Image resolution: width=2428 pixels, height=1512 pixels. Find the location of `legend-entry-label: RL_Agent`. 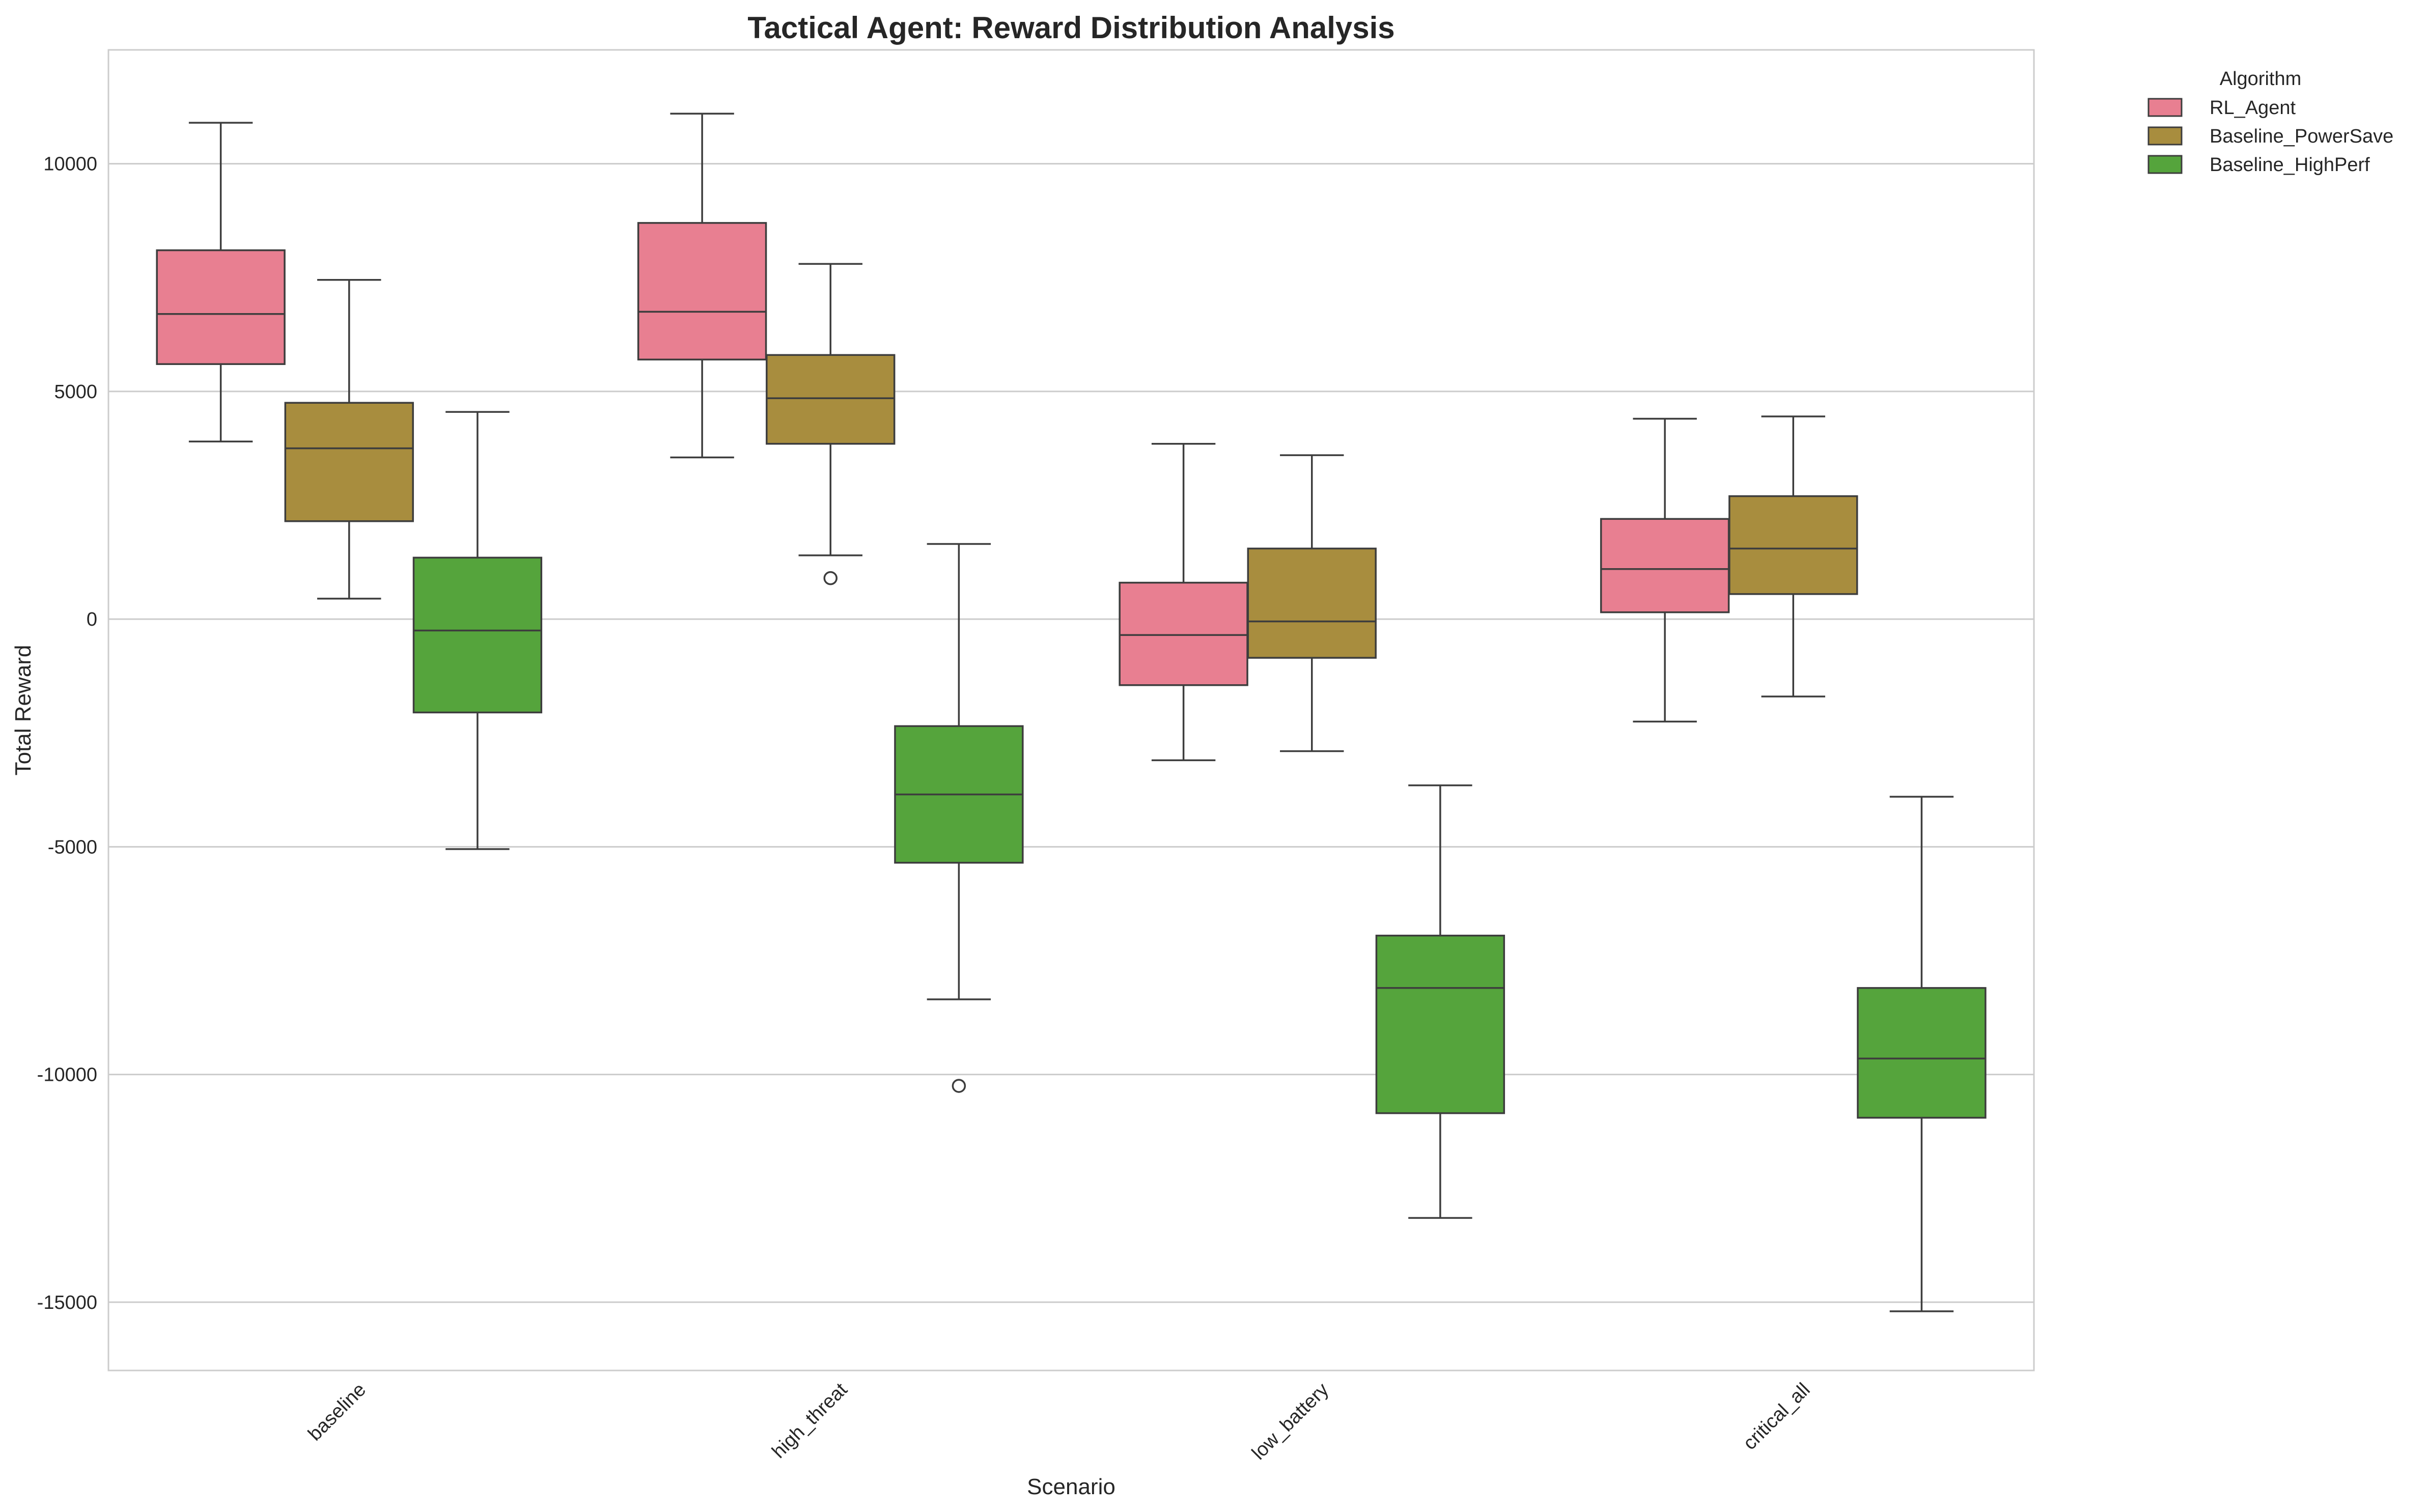

legend-entry-label: RL_Agent is located at coordinates (2253, 108).